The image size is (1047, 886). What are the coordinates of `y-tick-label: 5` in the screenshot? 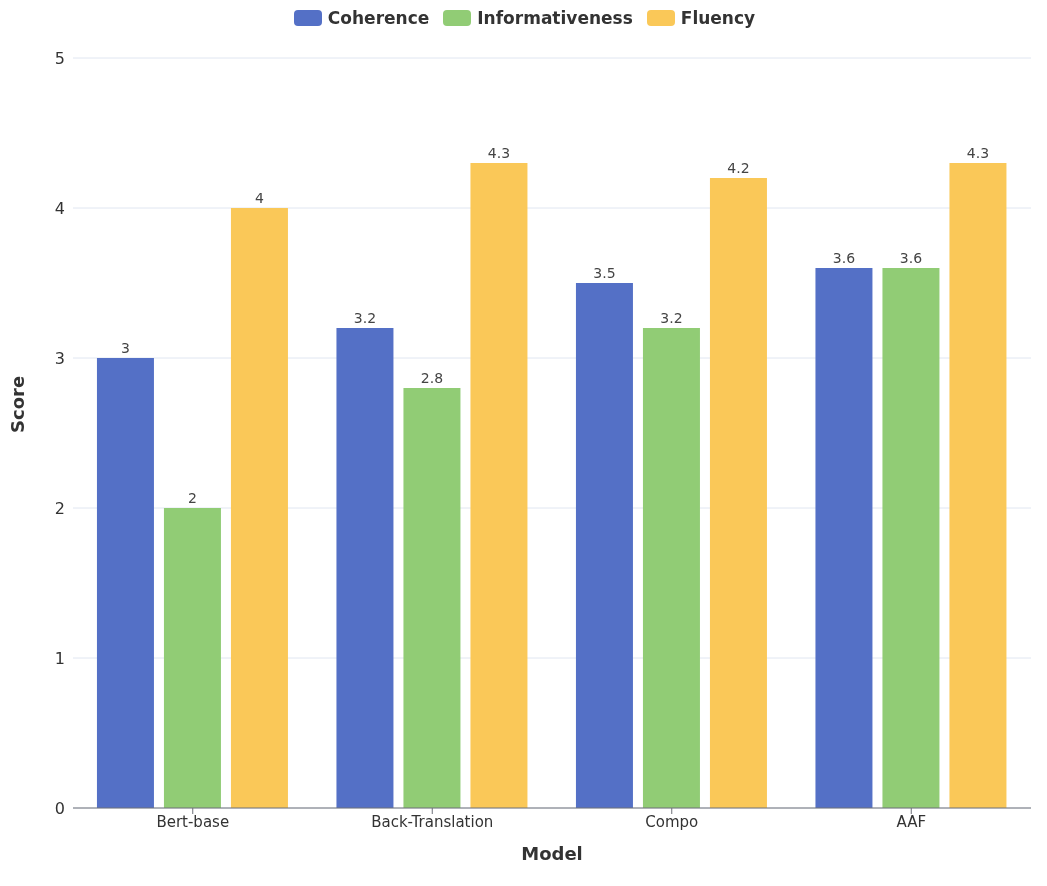 It's located at (59, 58).